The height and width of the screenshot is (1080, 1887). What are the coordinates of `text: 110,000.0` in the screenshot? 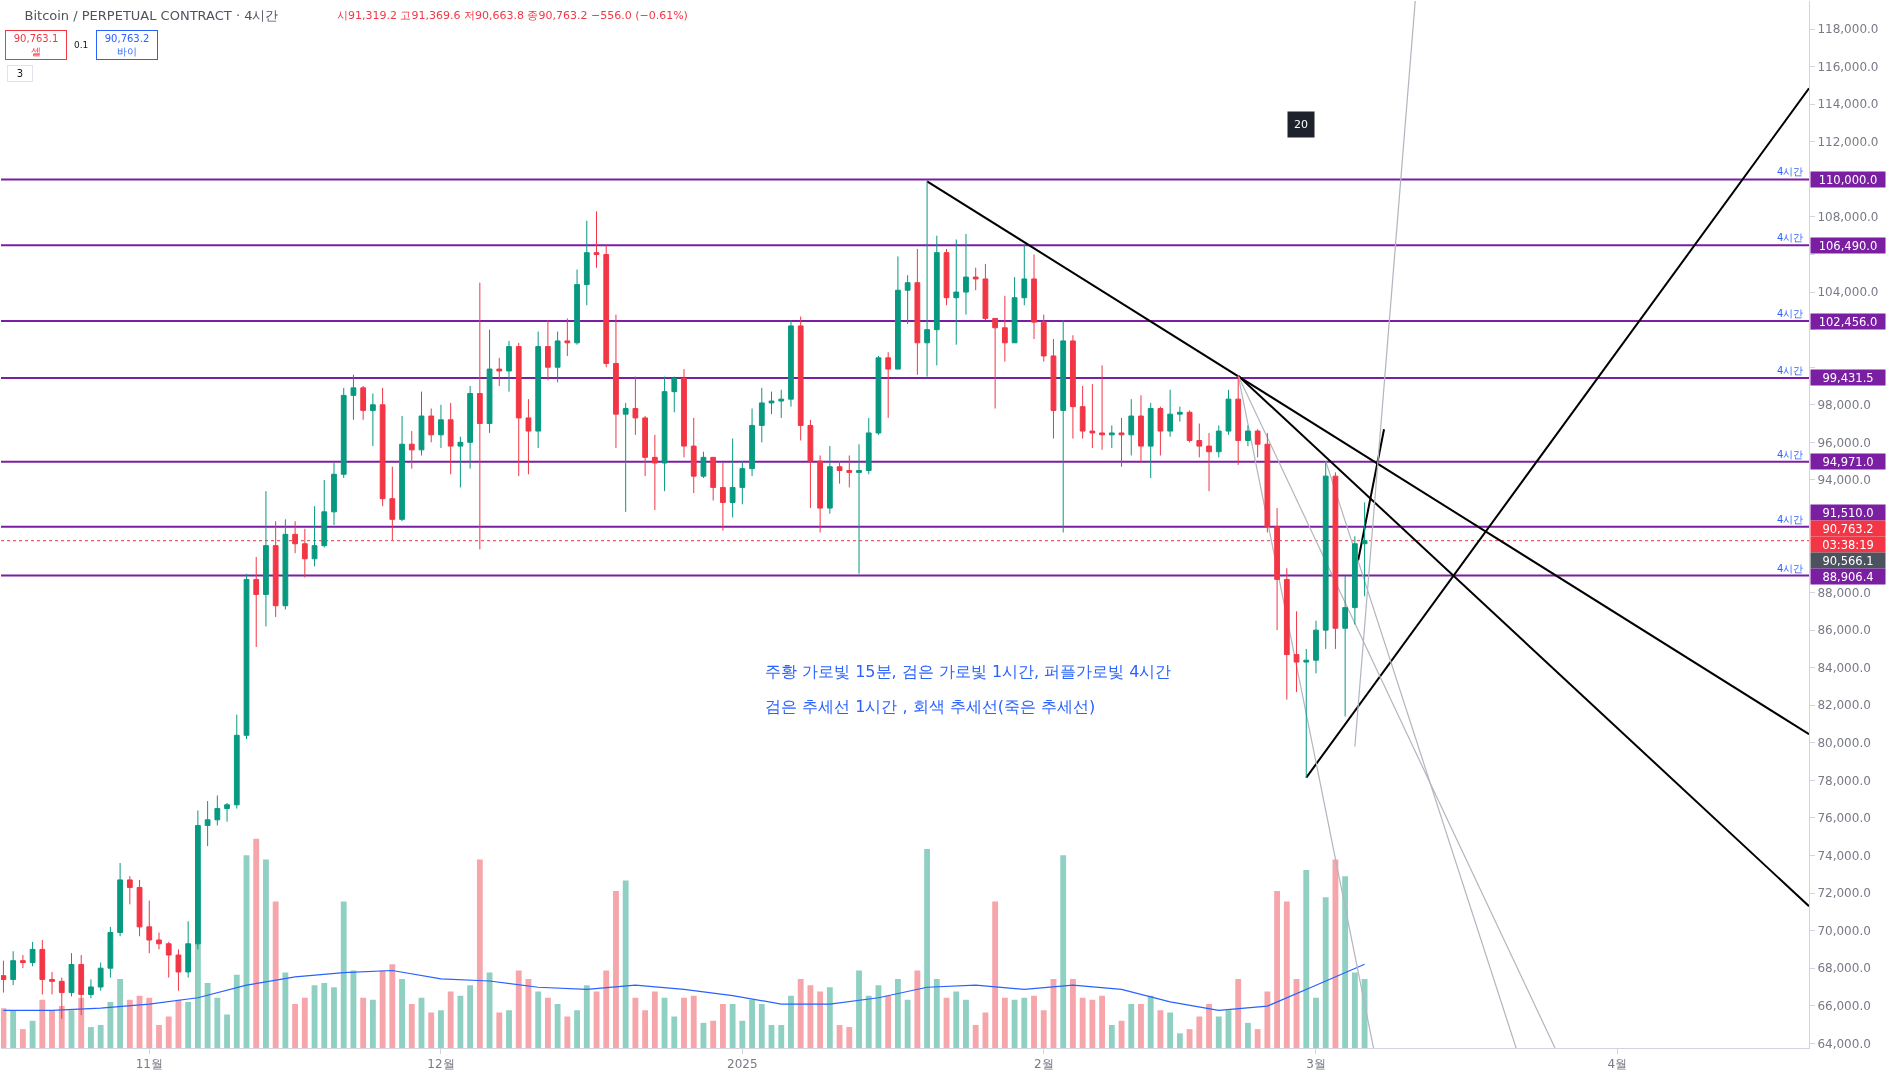 It's located at (1848, 179).